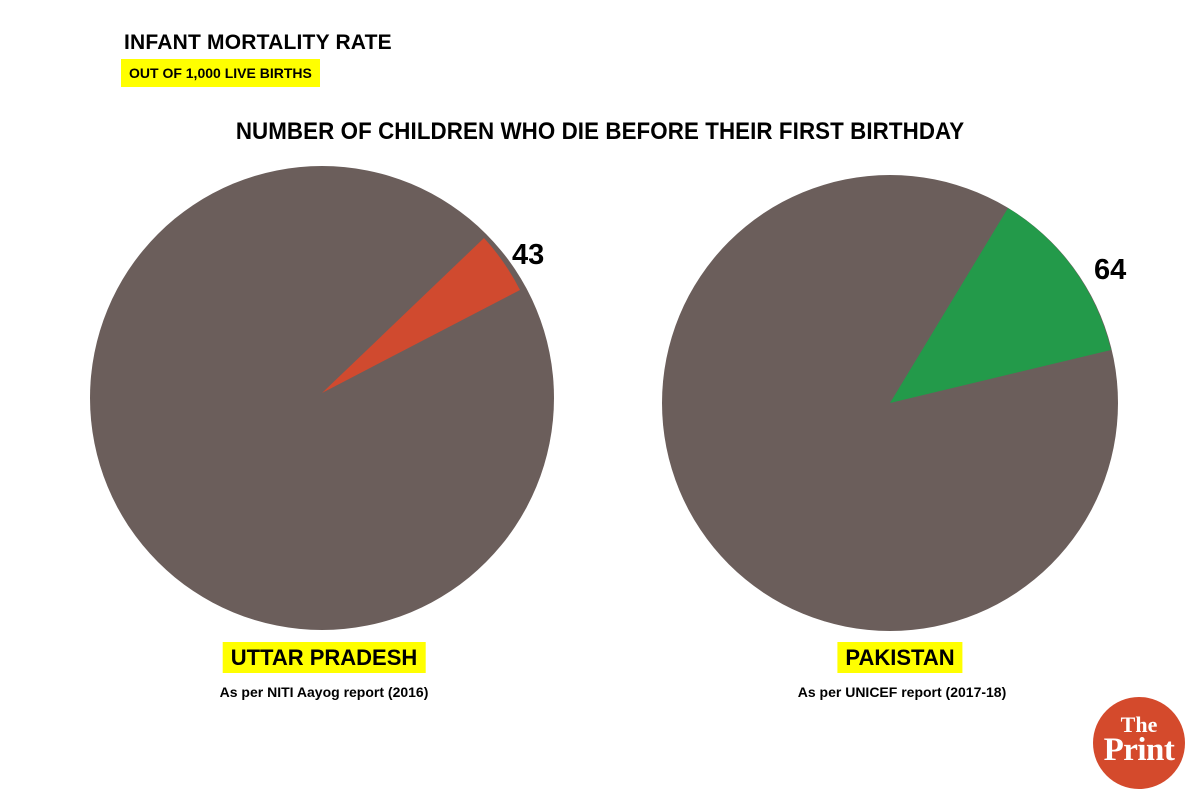 This screenshot has height=800, width=1200. Describe the element at coordinates (324, 657) in the screenshot. I see `region-label-uttar-pradesh: UTTAR PRADESH` at that location.